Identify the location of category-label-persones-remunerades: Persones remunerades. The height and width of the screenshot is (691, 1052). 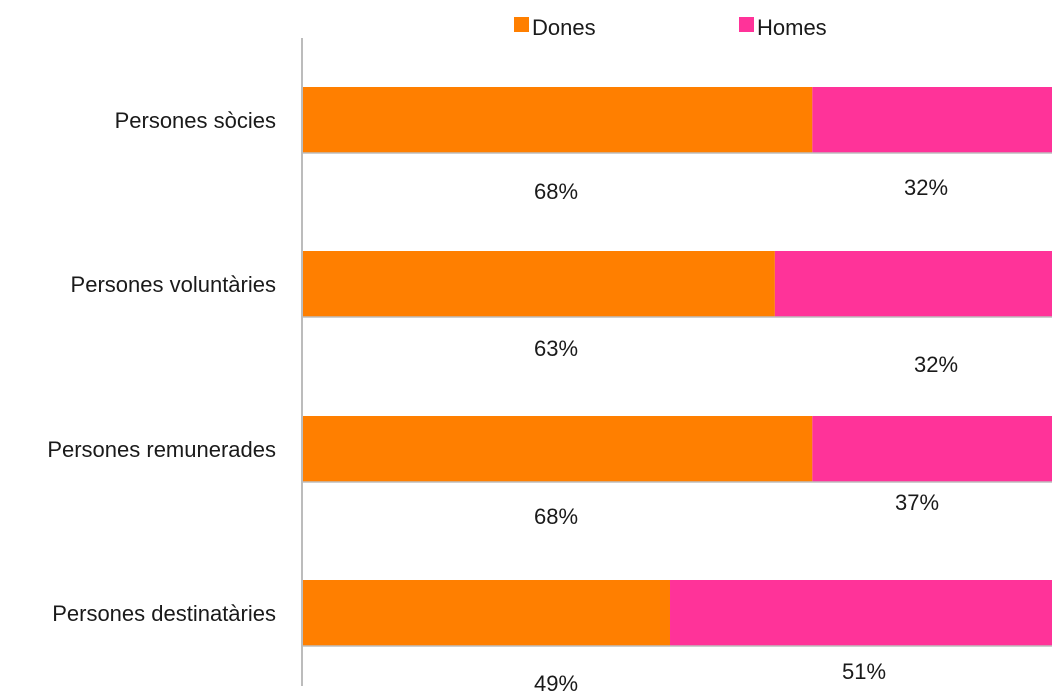
(161, 449).